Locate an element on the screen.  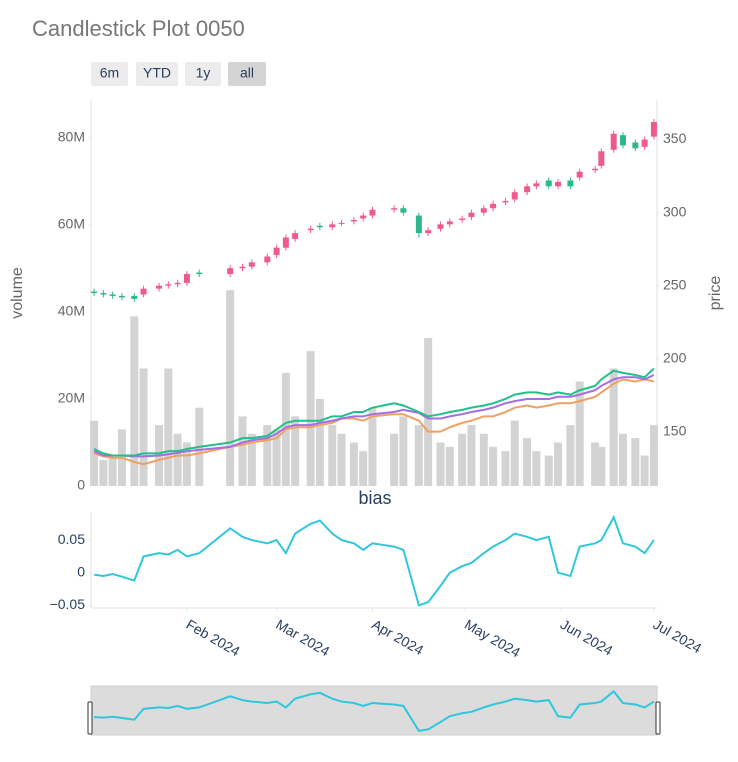
y2-axis-title: price is located at coordinates (715, 293).